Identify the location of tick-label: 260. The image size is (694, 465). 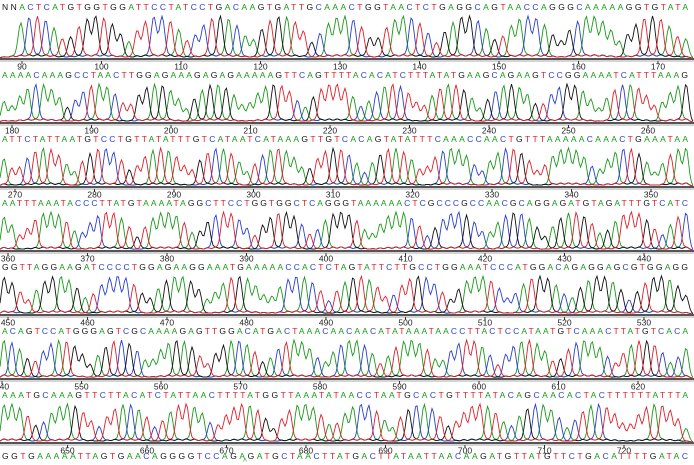
(648, 130).